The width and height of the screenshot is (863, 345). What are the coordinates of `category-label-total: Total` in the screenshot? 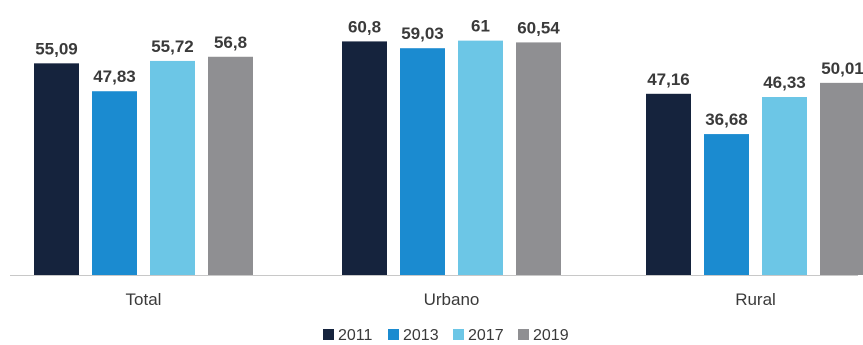 It's located at (144, 299).